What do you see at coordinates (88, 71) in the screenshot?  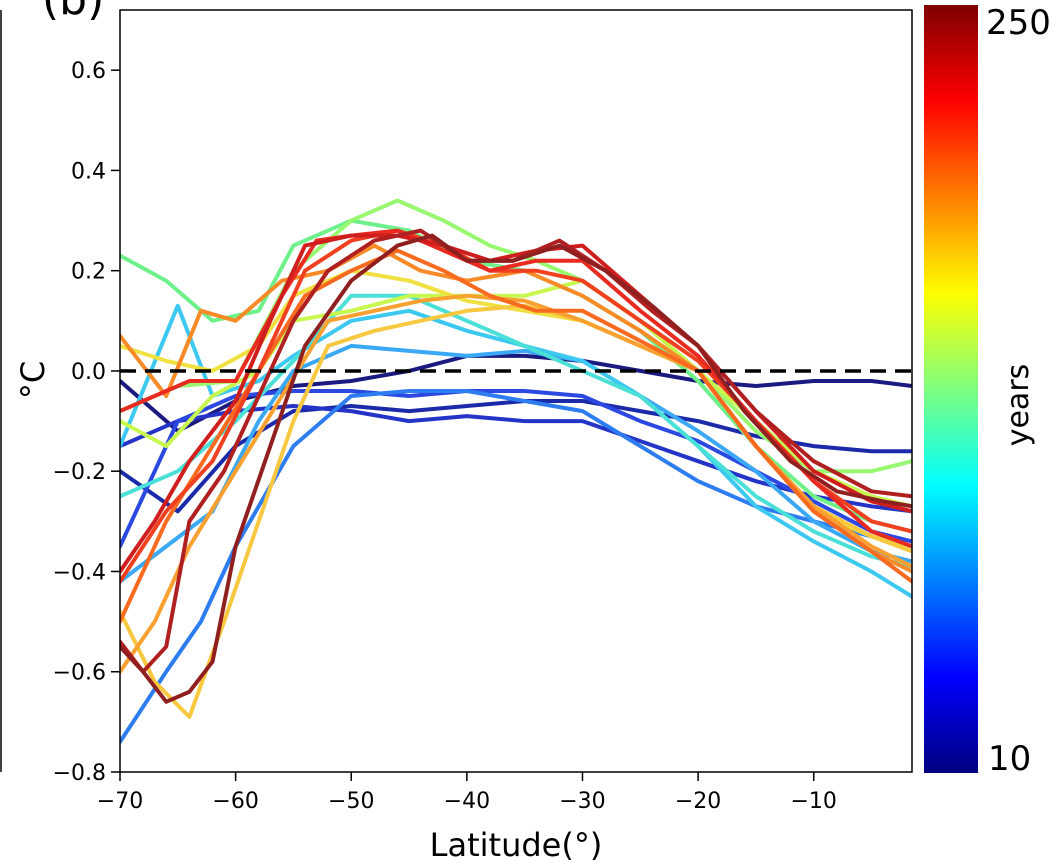 I see `y-tick-label: 0.6` at bounding box center [88, 71].